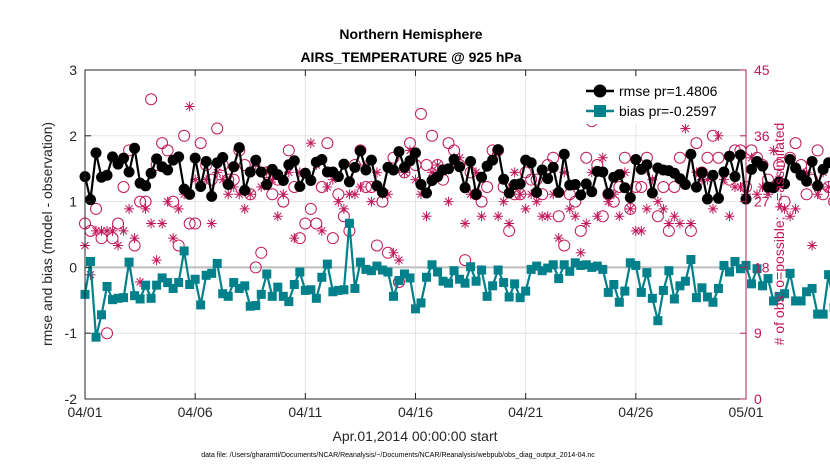 The image size is (830, 470). I want to click on x-tick-label: 04/16, so click(415, 412).